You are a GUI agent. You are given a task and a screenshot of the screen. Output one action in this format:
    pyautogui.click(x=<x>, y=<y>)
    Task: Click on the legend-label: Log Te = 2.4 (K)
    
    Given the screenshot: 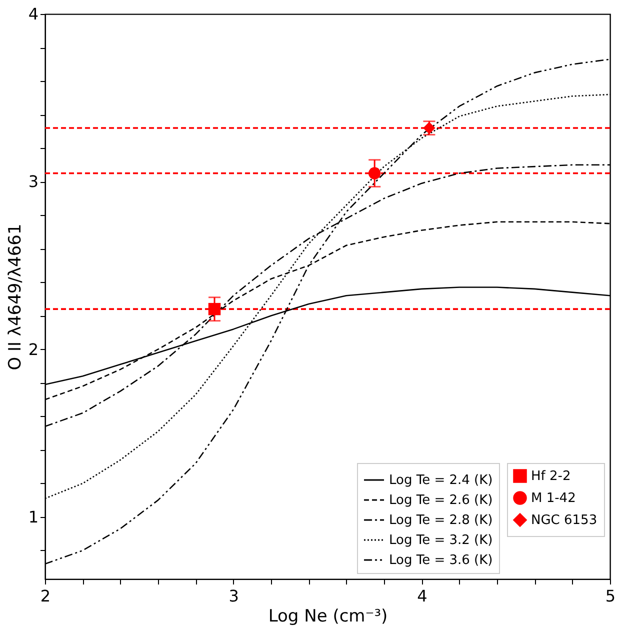 What is the action you would take?
    pyautogui.click(x=441, y=480)
    